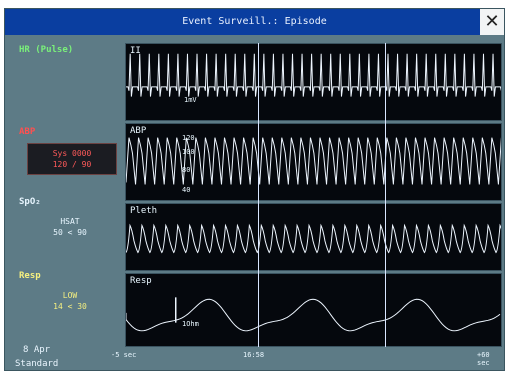  What do you see at coordinates (70, 295) in the screenshot?
I see `resp-value-line-1: LOW` at bounding box center [70, 295].